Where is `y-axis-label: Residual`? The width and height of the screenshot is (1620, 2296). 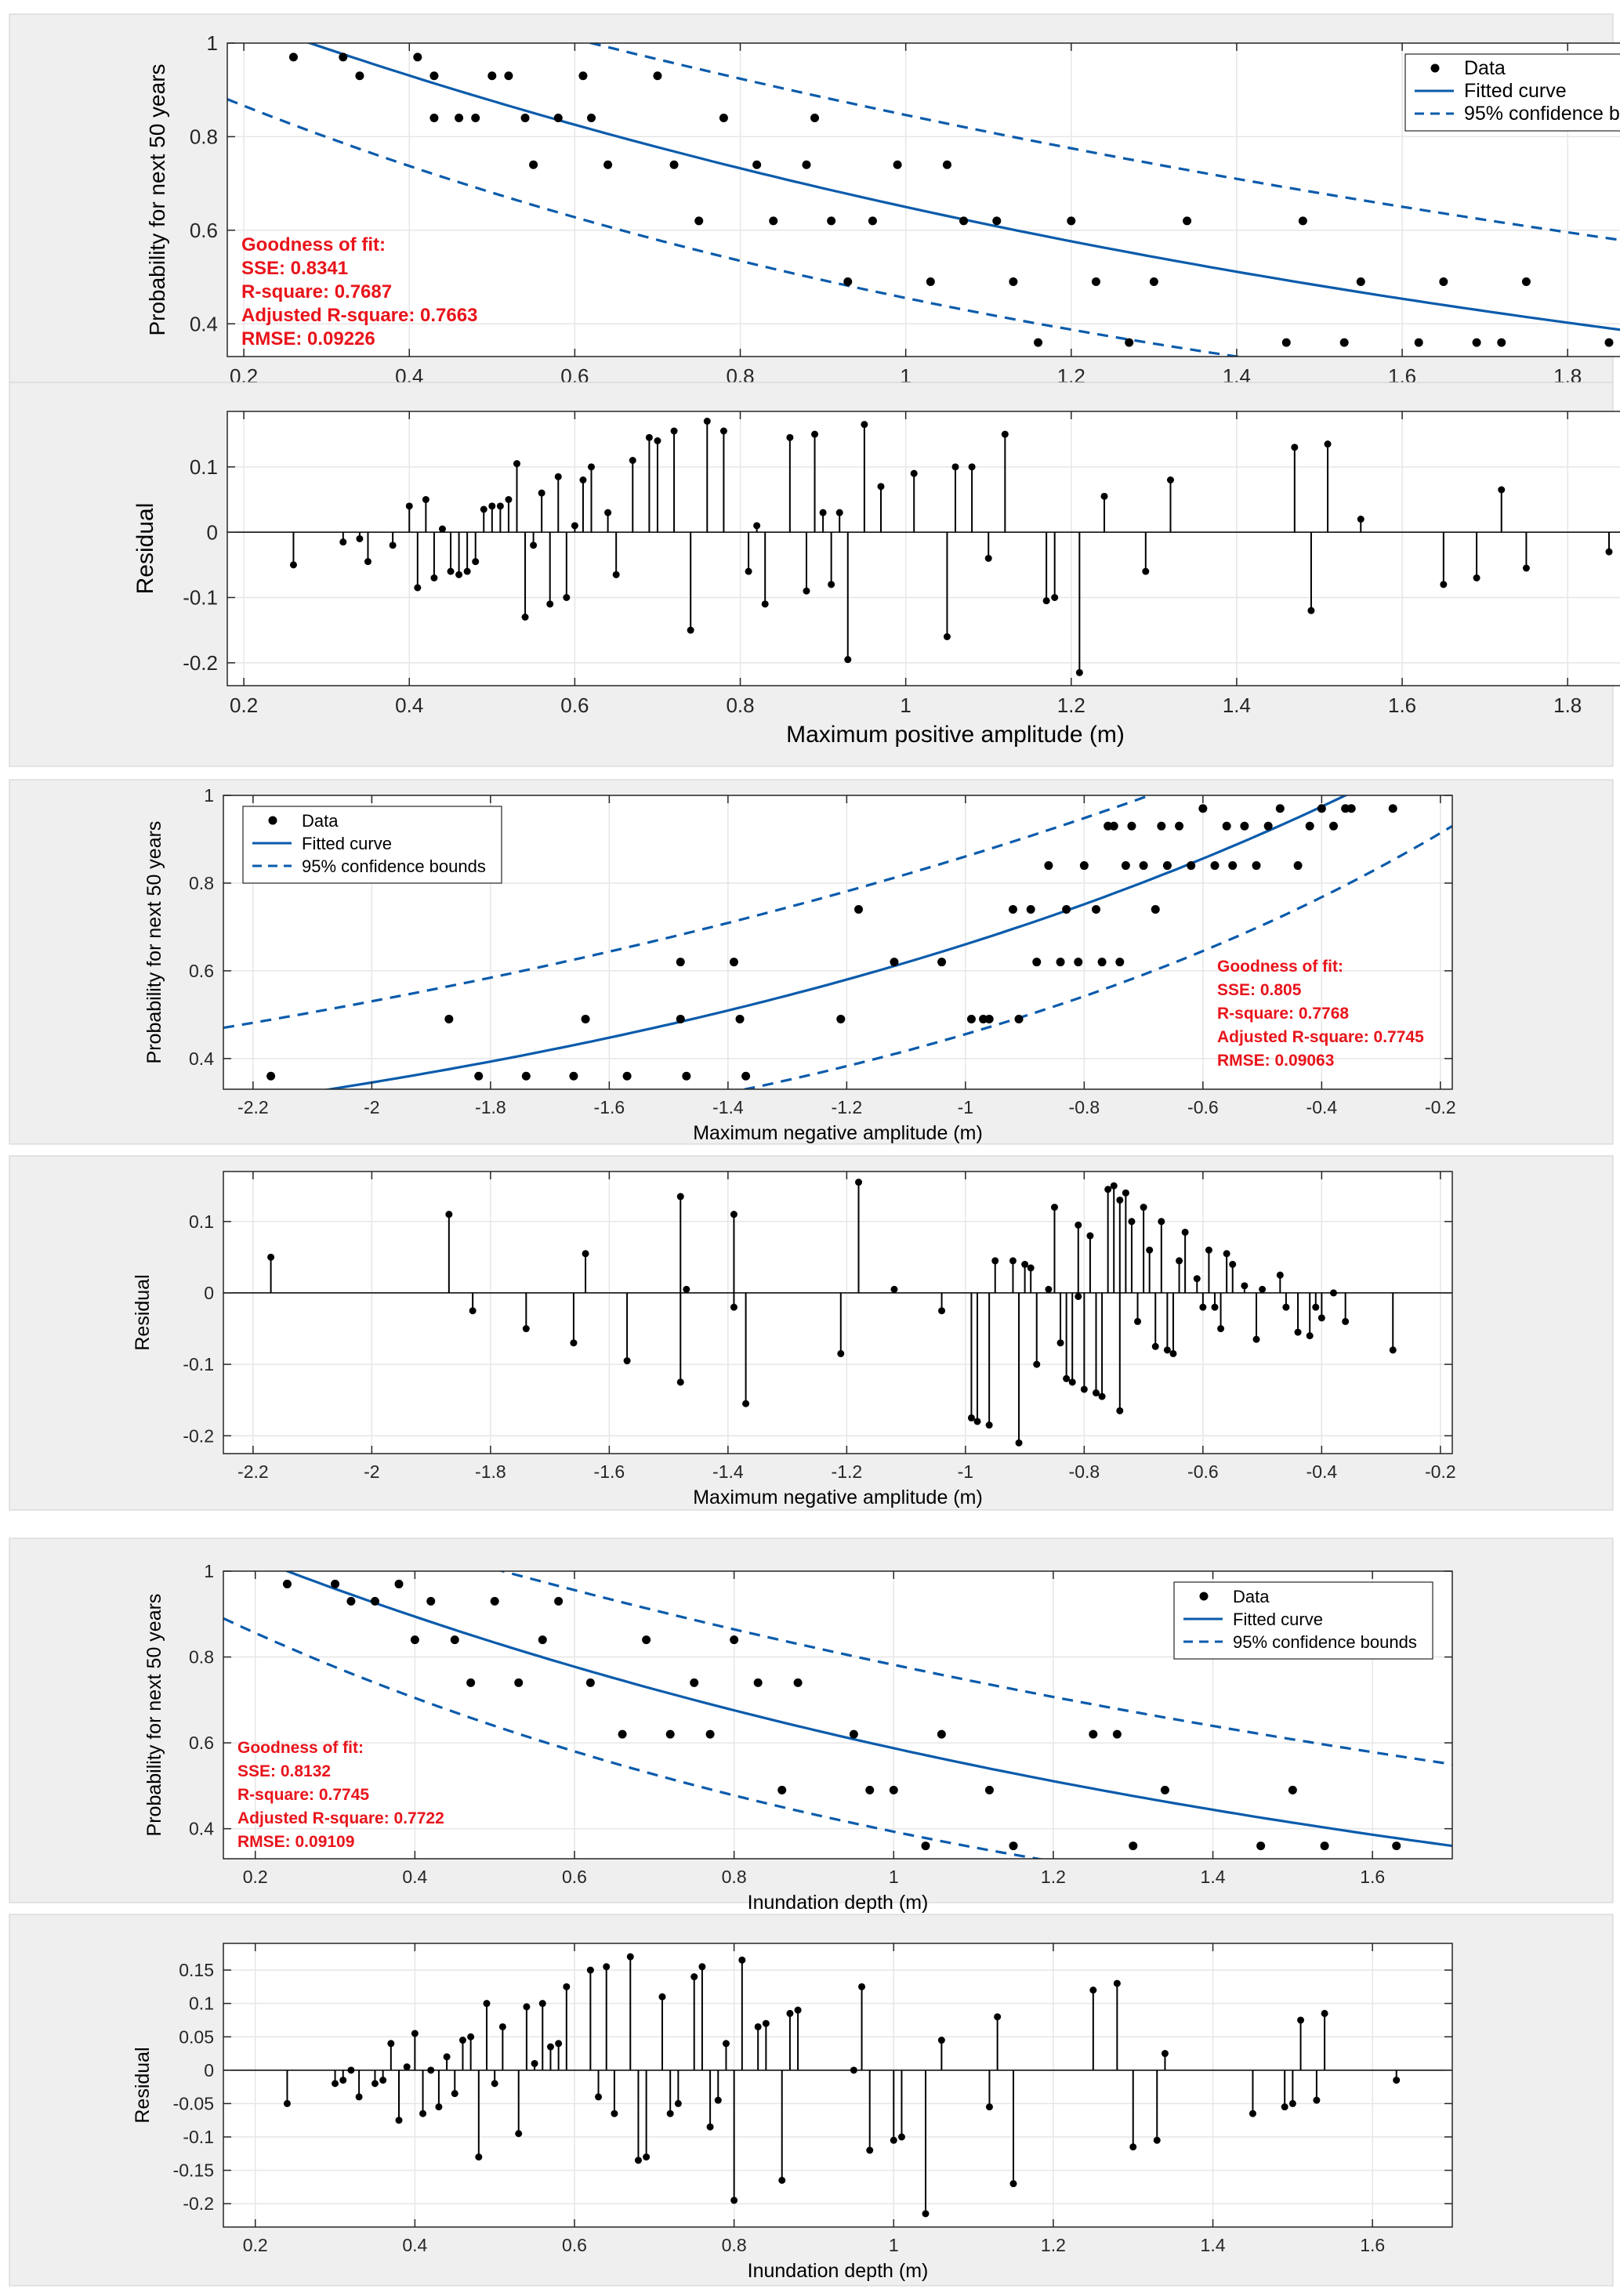
y-axis-label: Residual is located at coordinates (143, 1312).